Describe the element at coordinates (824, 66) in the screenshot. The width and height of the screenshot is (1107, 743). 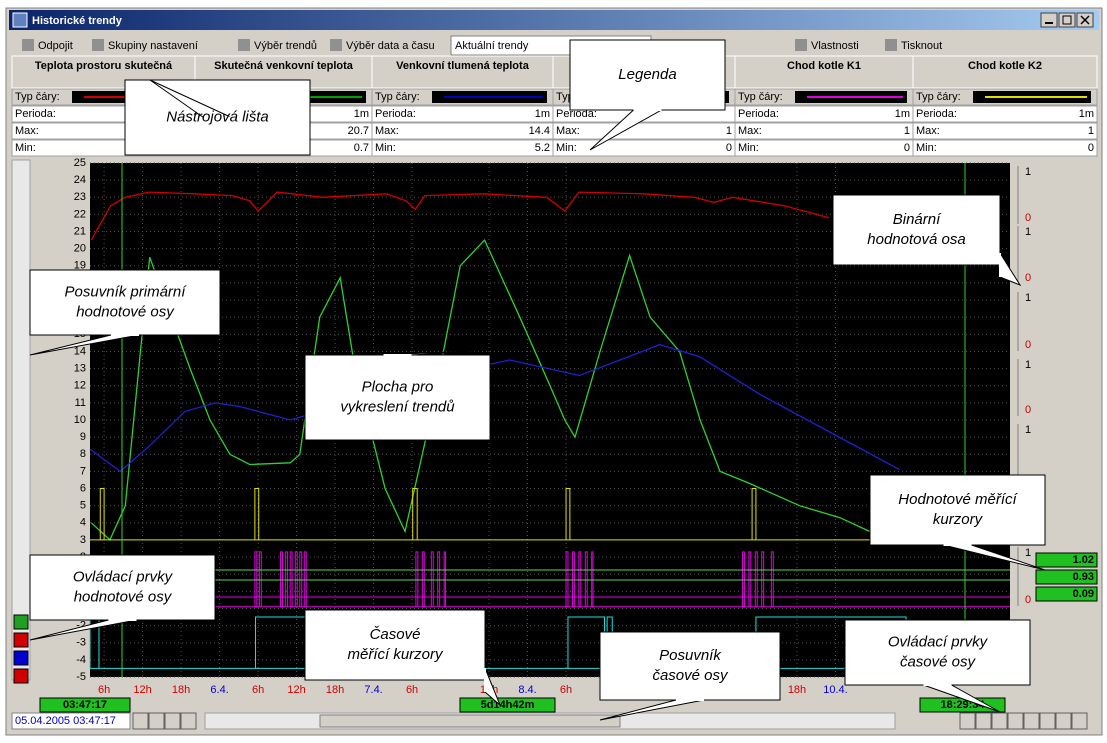
I see `legend-name: Chod kotle K1` at that location.